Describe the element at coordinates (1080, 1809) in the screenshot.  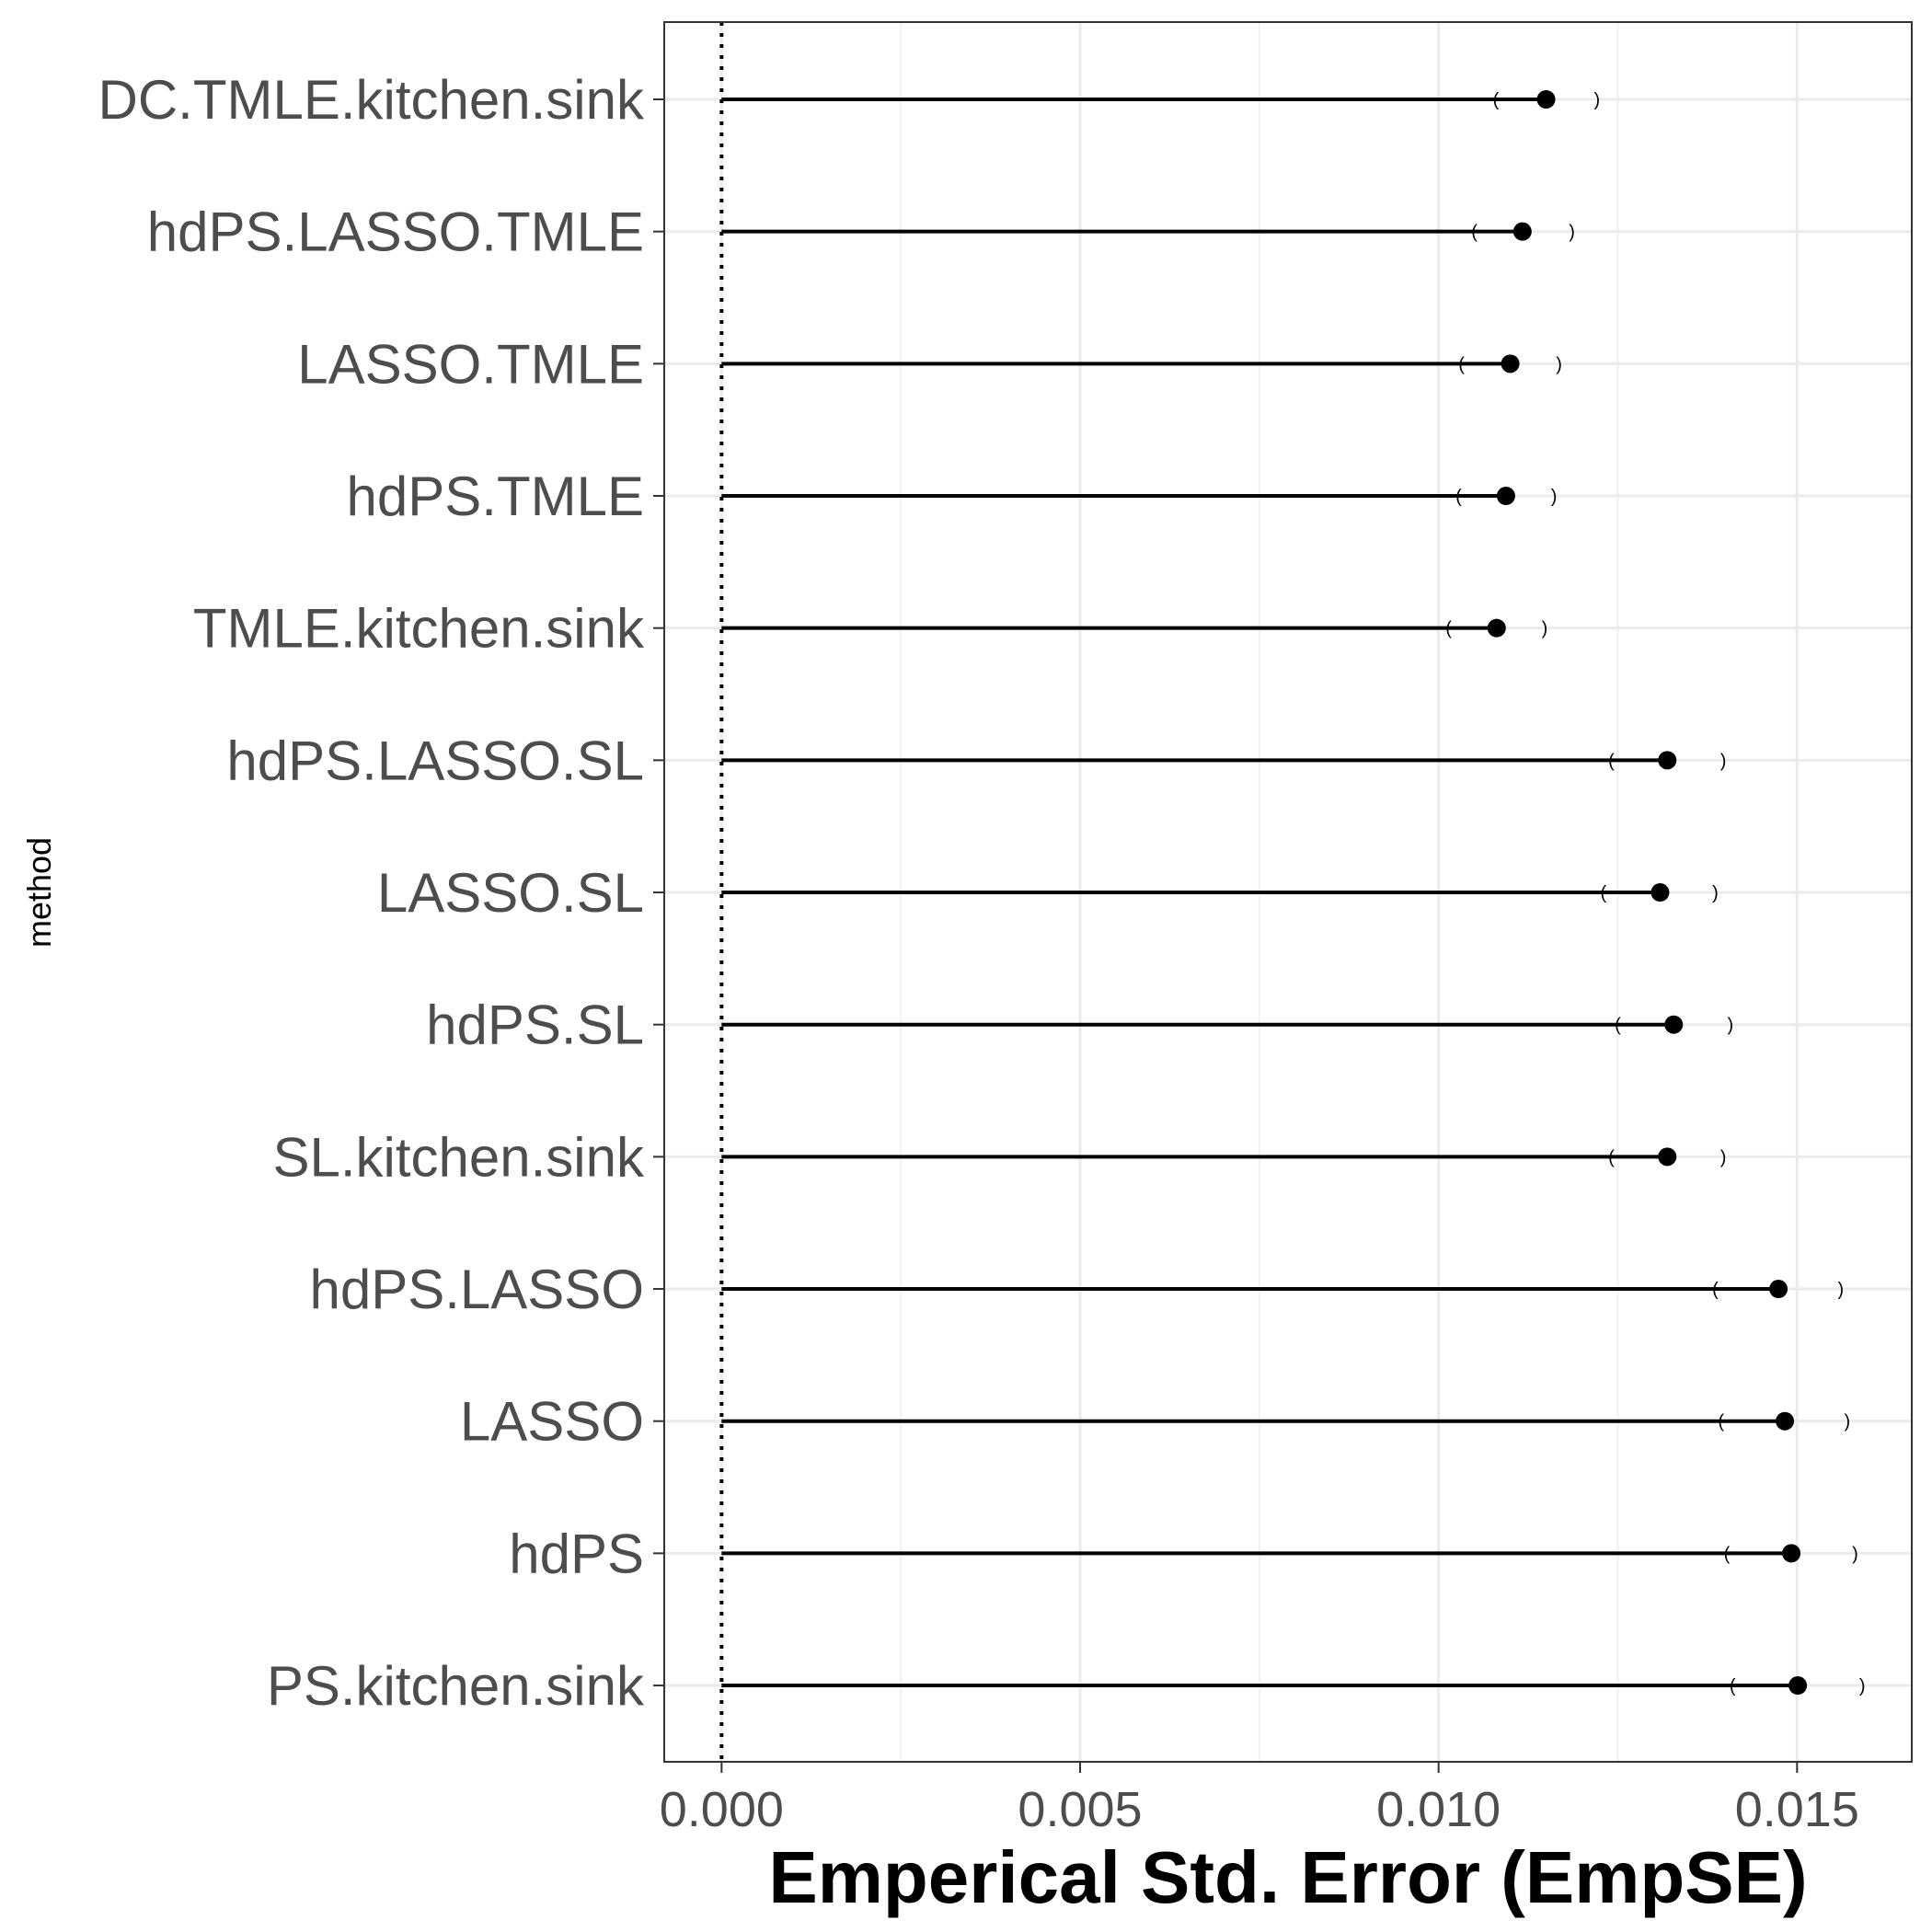
I see `x-tick-label: 0.005` at that location.